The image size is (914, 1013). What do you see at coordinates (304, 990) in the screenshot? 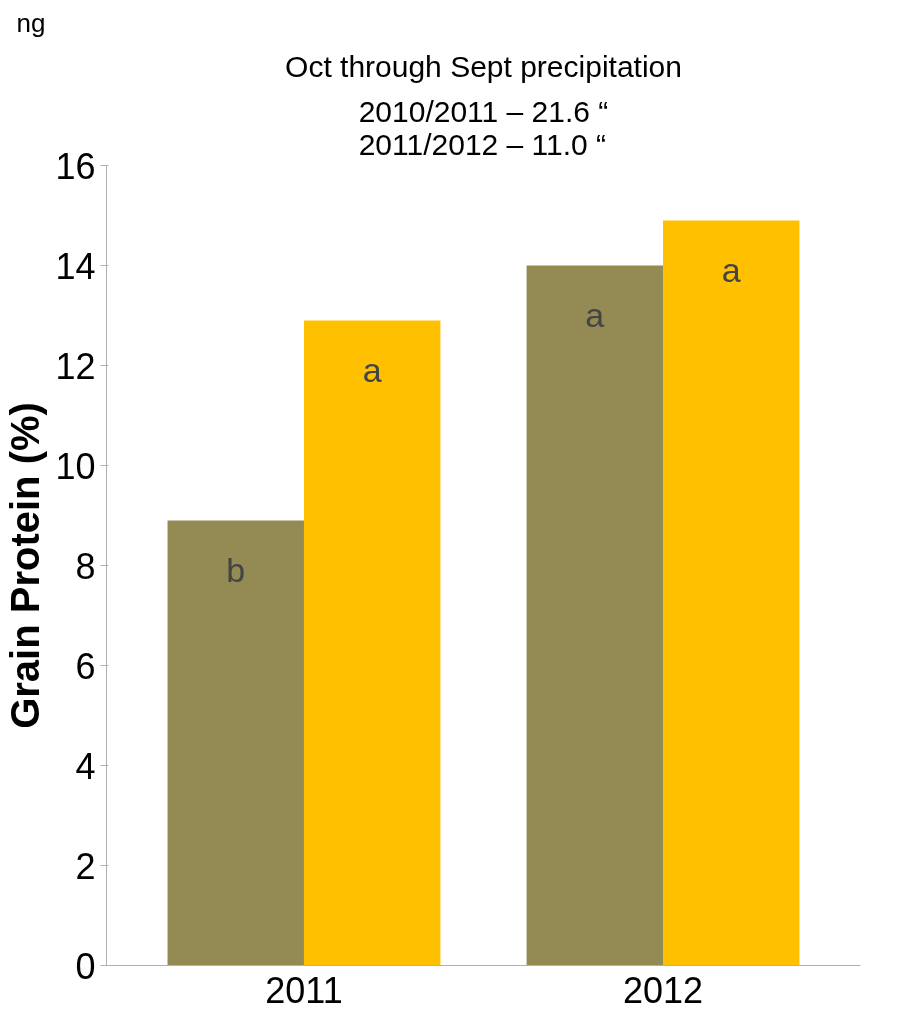
I see `x-tick-label: 2011` at bounding box center [304, 990].